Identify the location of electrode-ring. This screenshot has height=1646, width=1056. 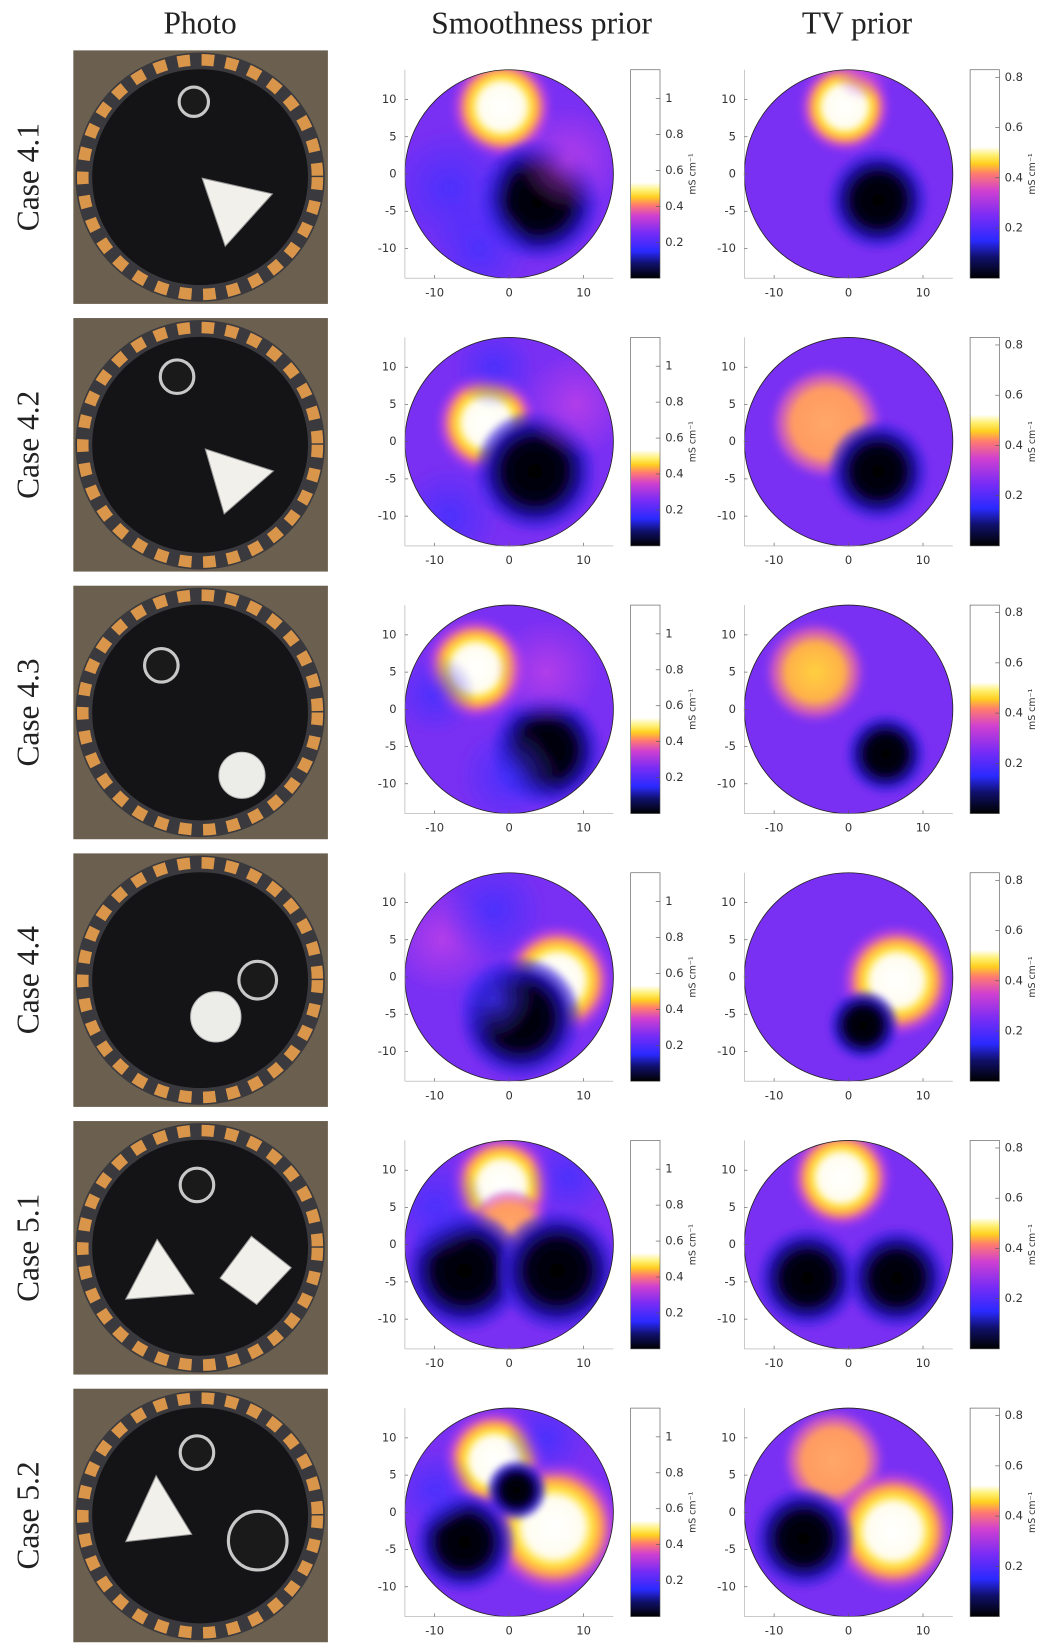
(200, 1515).